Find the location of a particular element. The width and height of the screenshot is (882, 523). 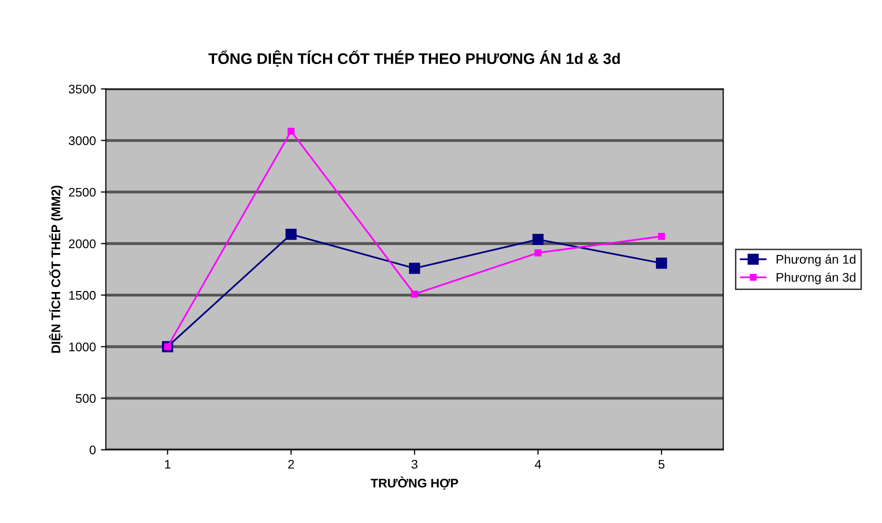

chart-title: TỔNG DIỆN TÍCH CỐT THÉP THEO PHƯƠNG ÁN 1d & 3d is located at coordinates (414, 58).